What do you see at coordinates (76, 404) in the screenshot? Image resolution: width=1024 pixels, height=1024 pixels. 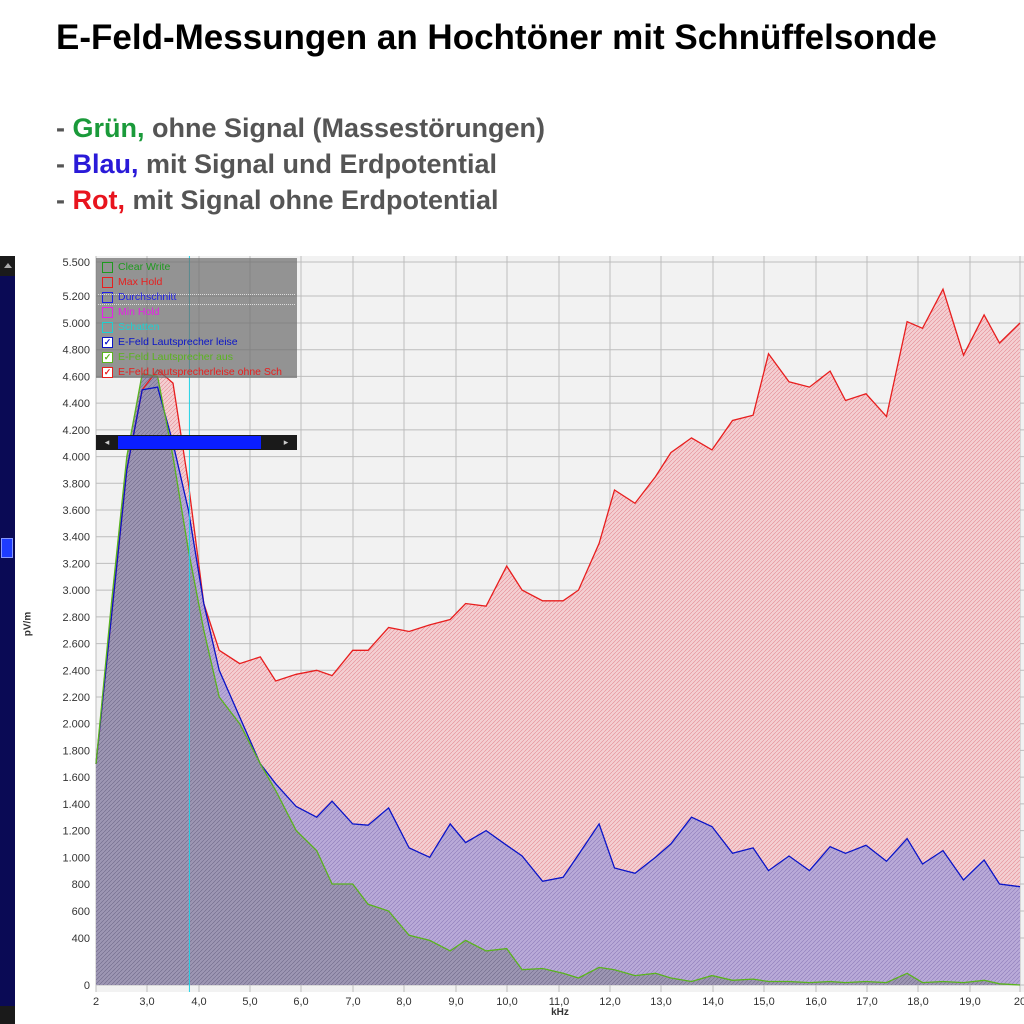 I see `y-tick-label: 4.400` at bounding box center [76, 404].